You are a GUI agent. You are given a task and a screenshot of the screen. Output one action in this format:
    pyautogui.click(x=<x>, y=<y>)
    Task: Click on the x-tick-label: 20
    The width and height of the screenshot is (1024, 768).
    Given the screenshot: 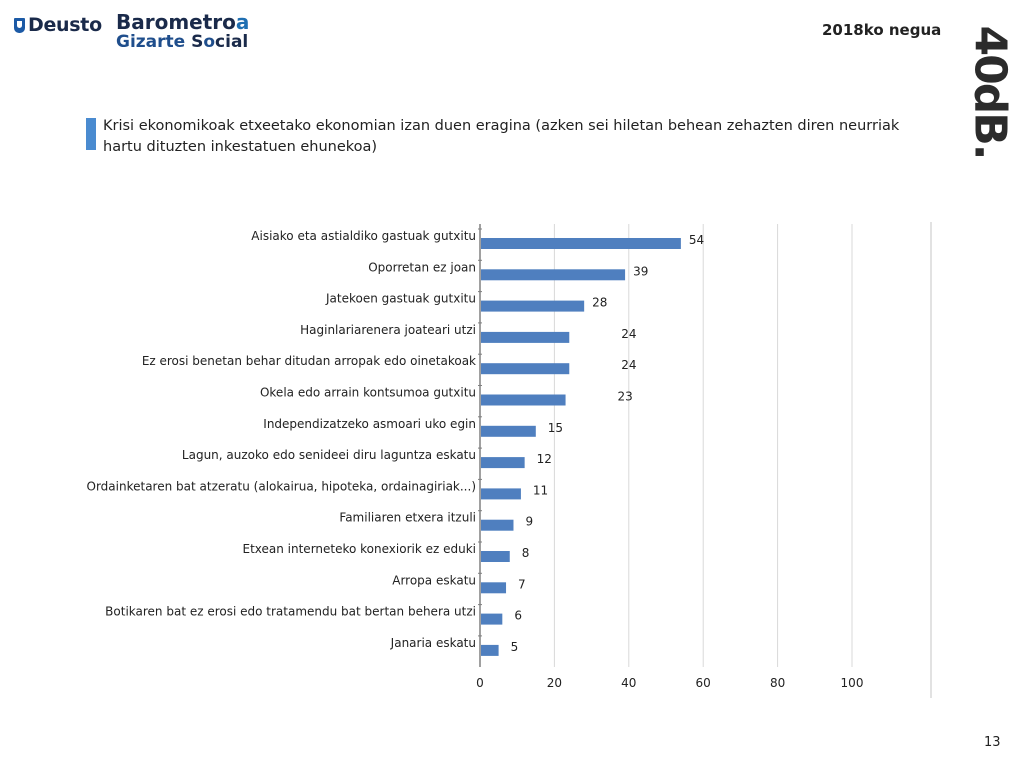 What is the action you would take?
    pyautogui.click(x=554, y=683)
    